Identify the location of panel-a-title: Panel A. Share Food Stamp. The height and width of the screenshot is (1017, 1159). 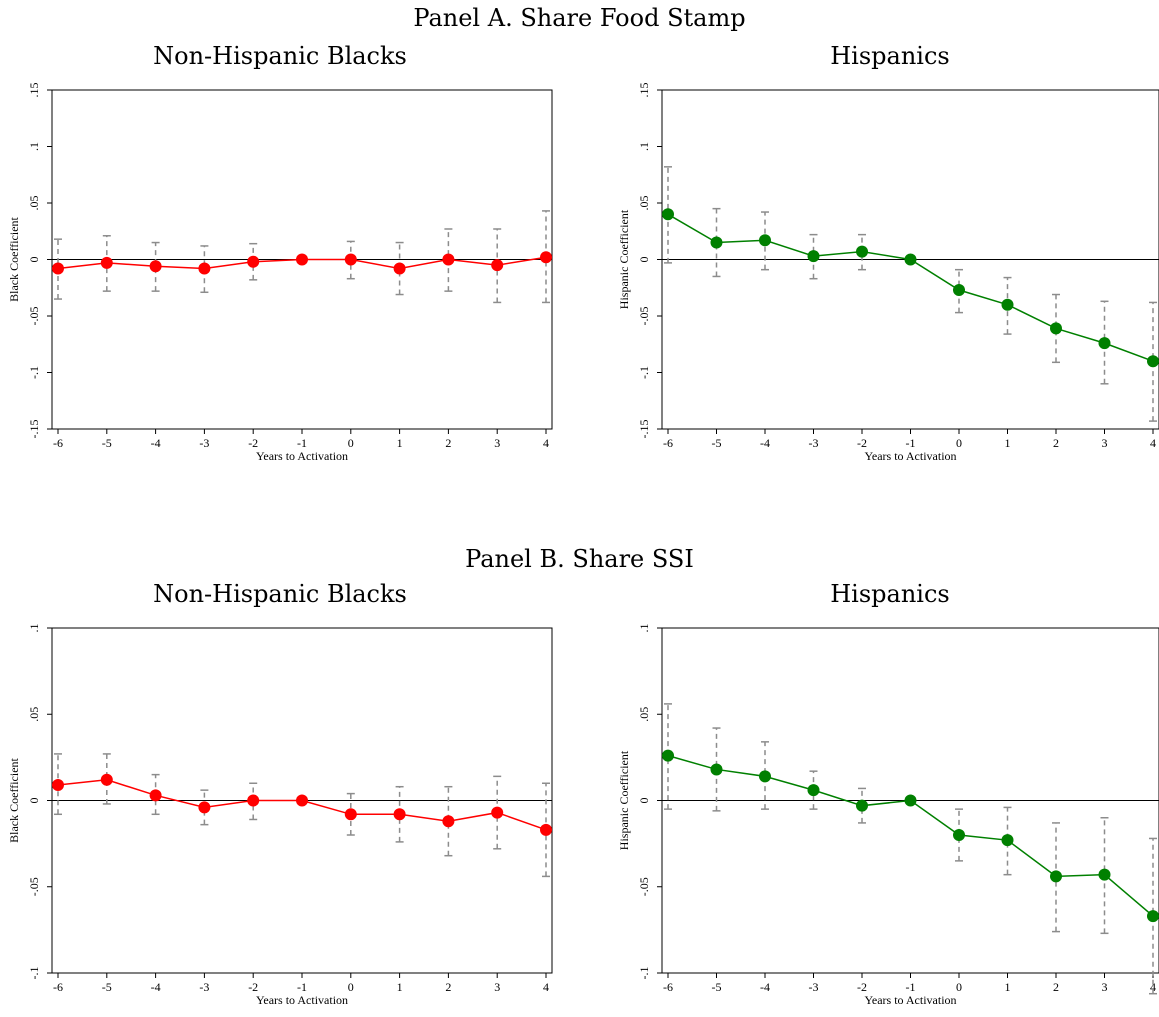
(579, 18).